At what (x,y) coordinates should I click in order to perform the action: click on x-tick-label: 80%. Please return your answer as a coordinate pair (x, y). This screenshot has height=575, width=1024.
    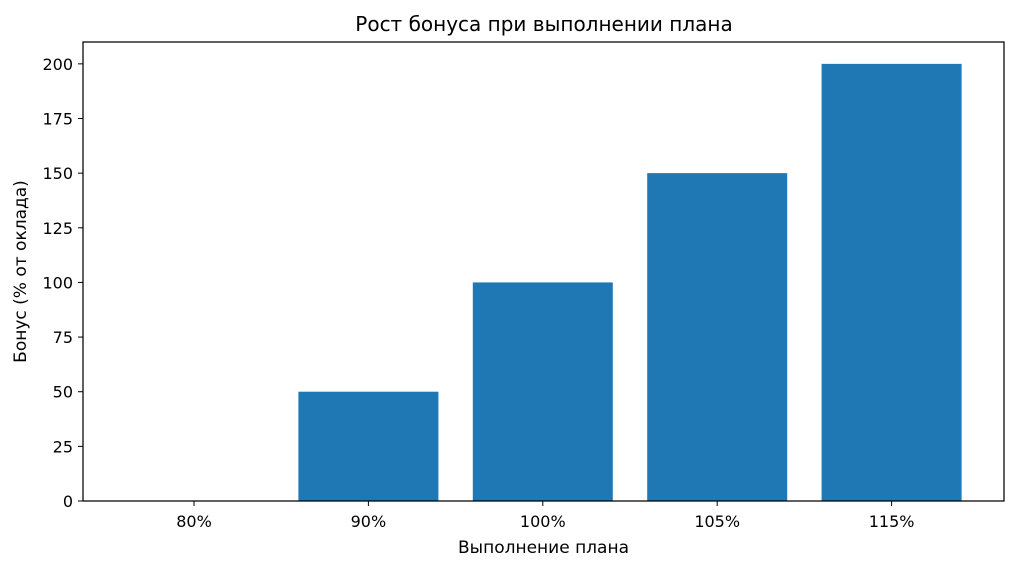
    Looking at the image, I should click on (194, 521).